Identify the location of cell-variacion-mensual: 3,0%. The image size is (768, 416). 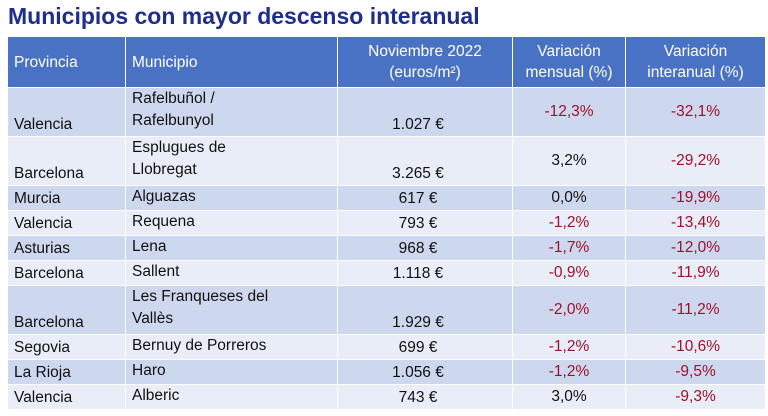
(569, 397).